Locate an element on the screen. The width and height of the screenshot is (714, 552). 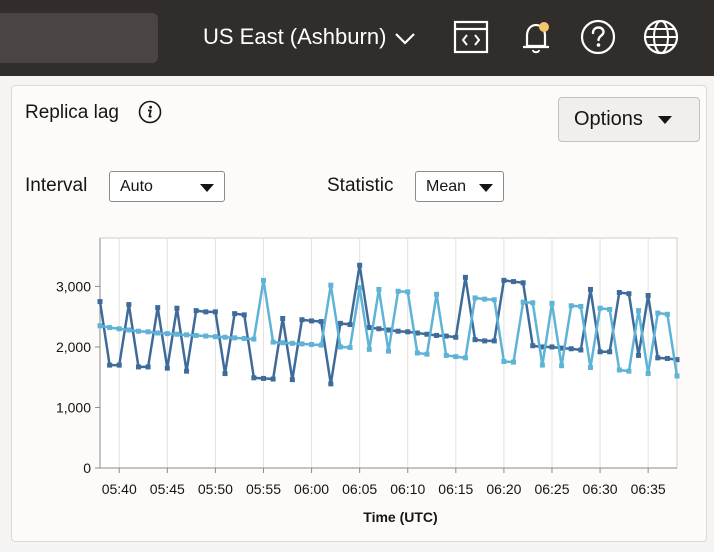
y-tick-label: 0 is located at coordinates (87, 468).